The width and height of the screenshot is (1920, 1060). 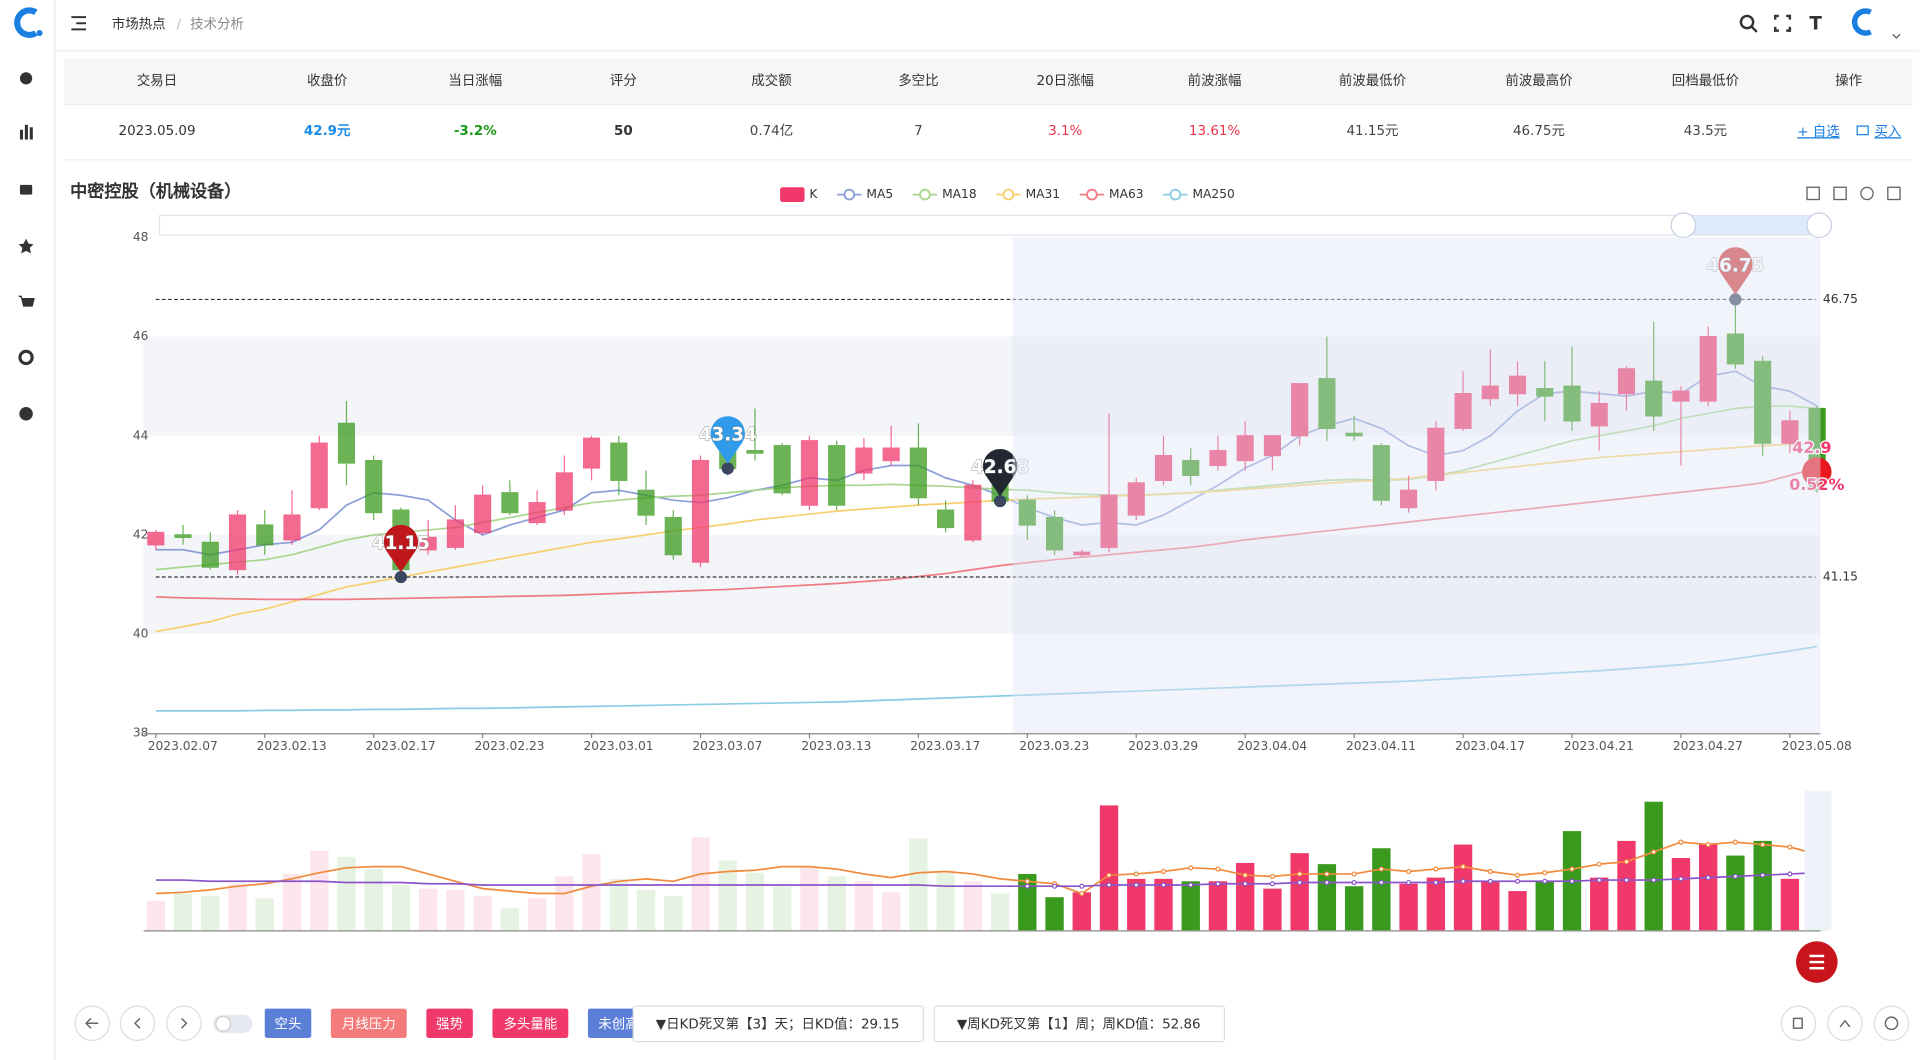 I want to click on breadcrumb-item: 市场热点, so click(x=139, y=23).